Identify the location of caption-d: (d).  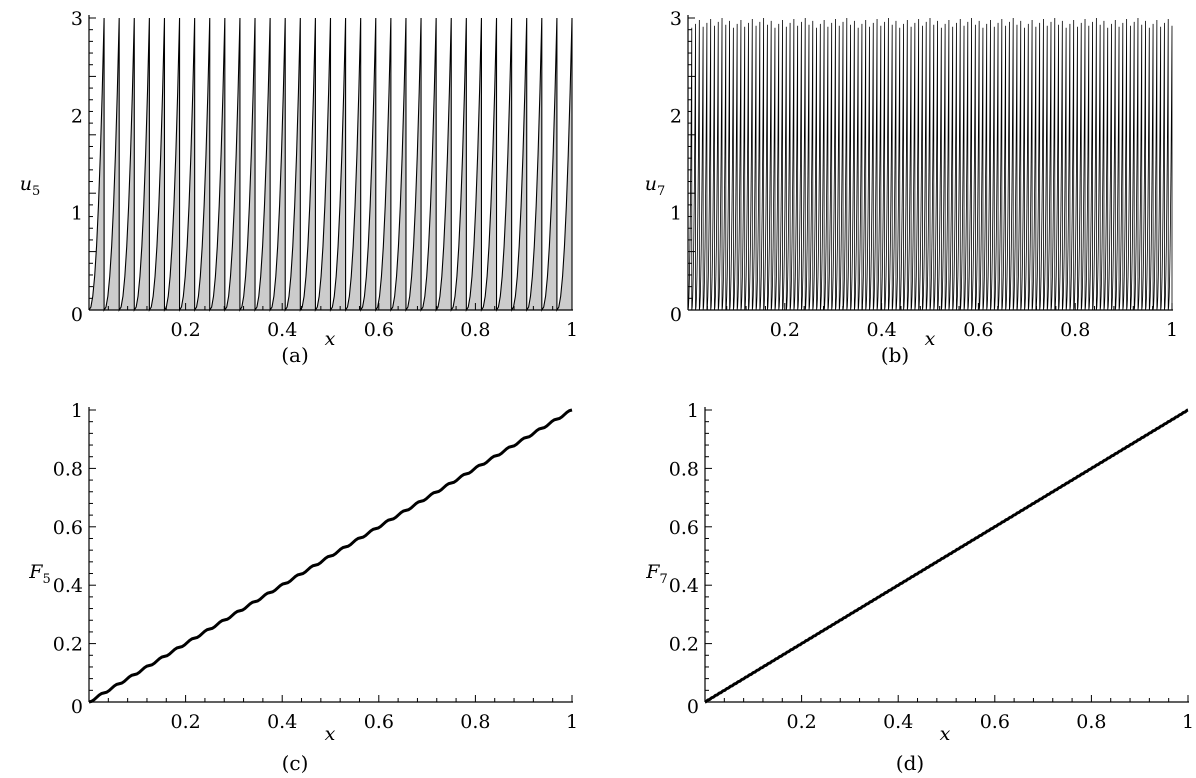
(910, 763).